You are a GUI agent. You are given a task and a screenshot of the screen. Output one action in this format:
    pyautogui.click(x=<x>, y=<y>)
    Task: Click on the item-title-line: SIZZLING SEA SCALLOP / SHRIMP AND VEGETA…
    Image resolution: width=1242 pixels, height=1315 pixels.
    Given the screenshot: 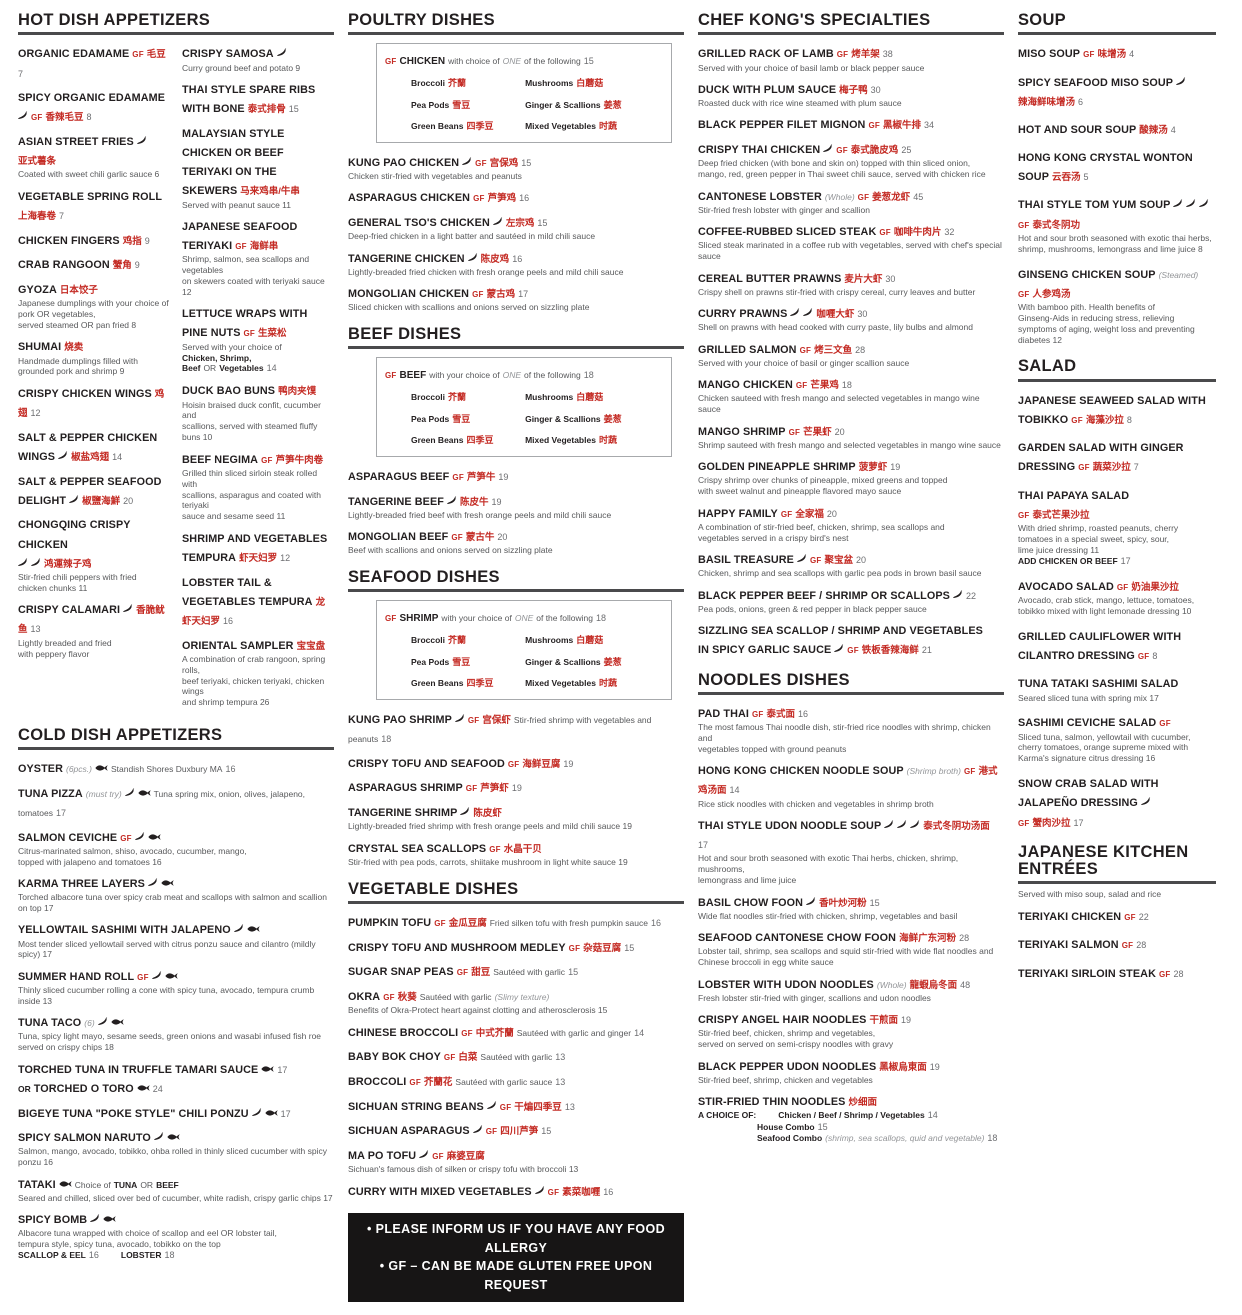 What is the action you would take?
    pyautogui.click(x=851, y=629)
    